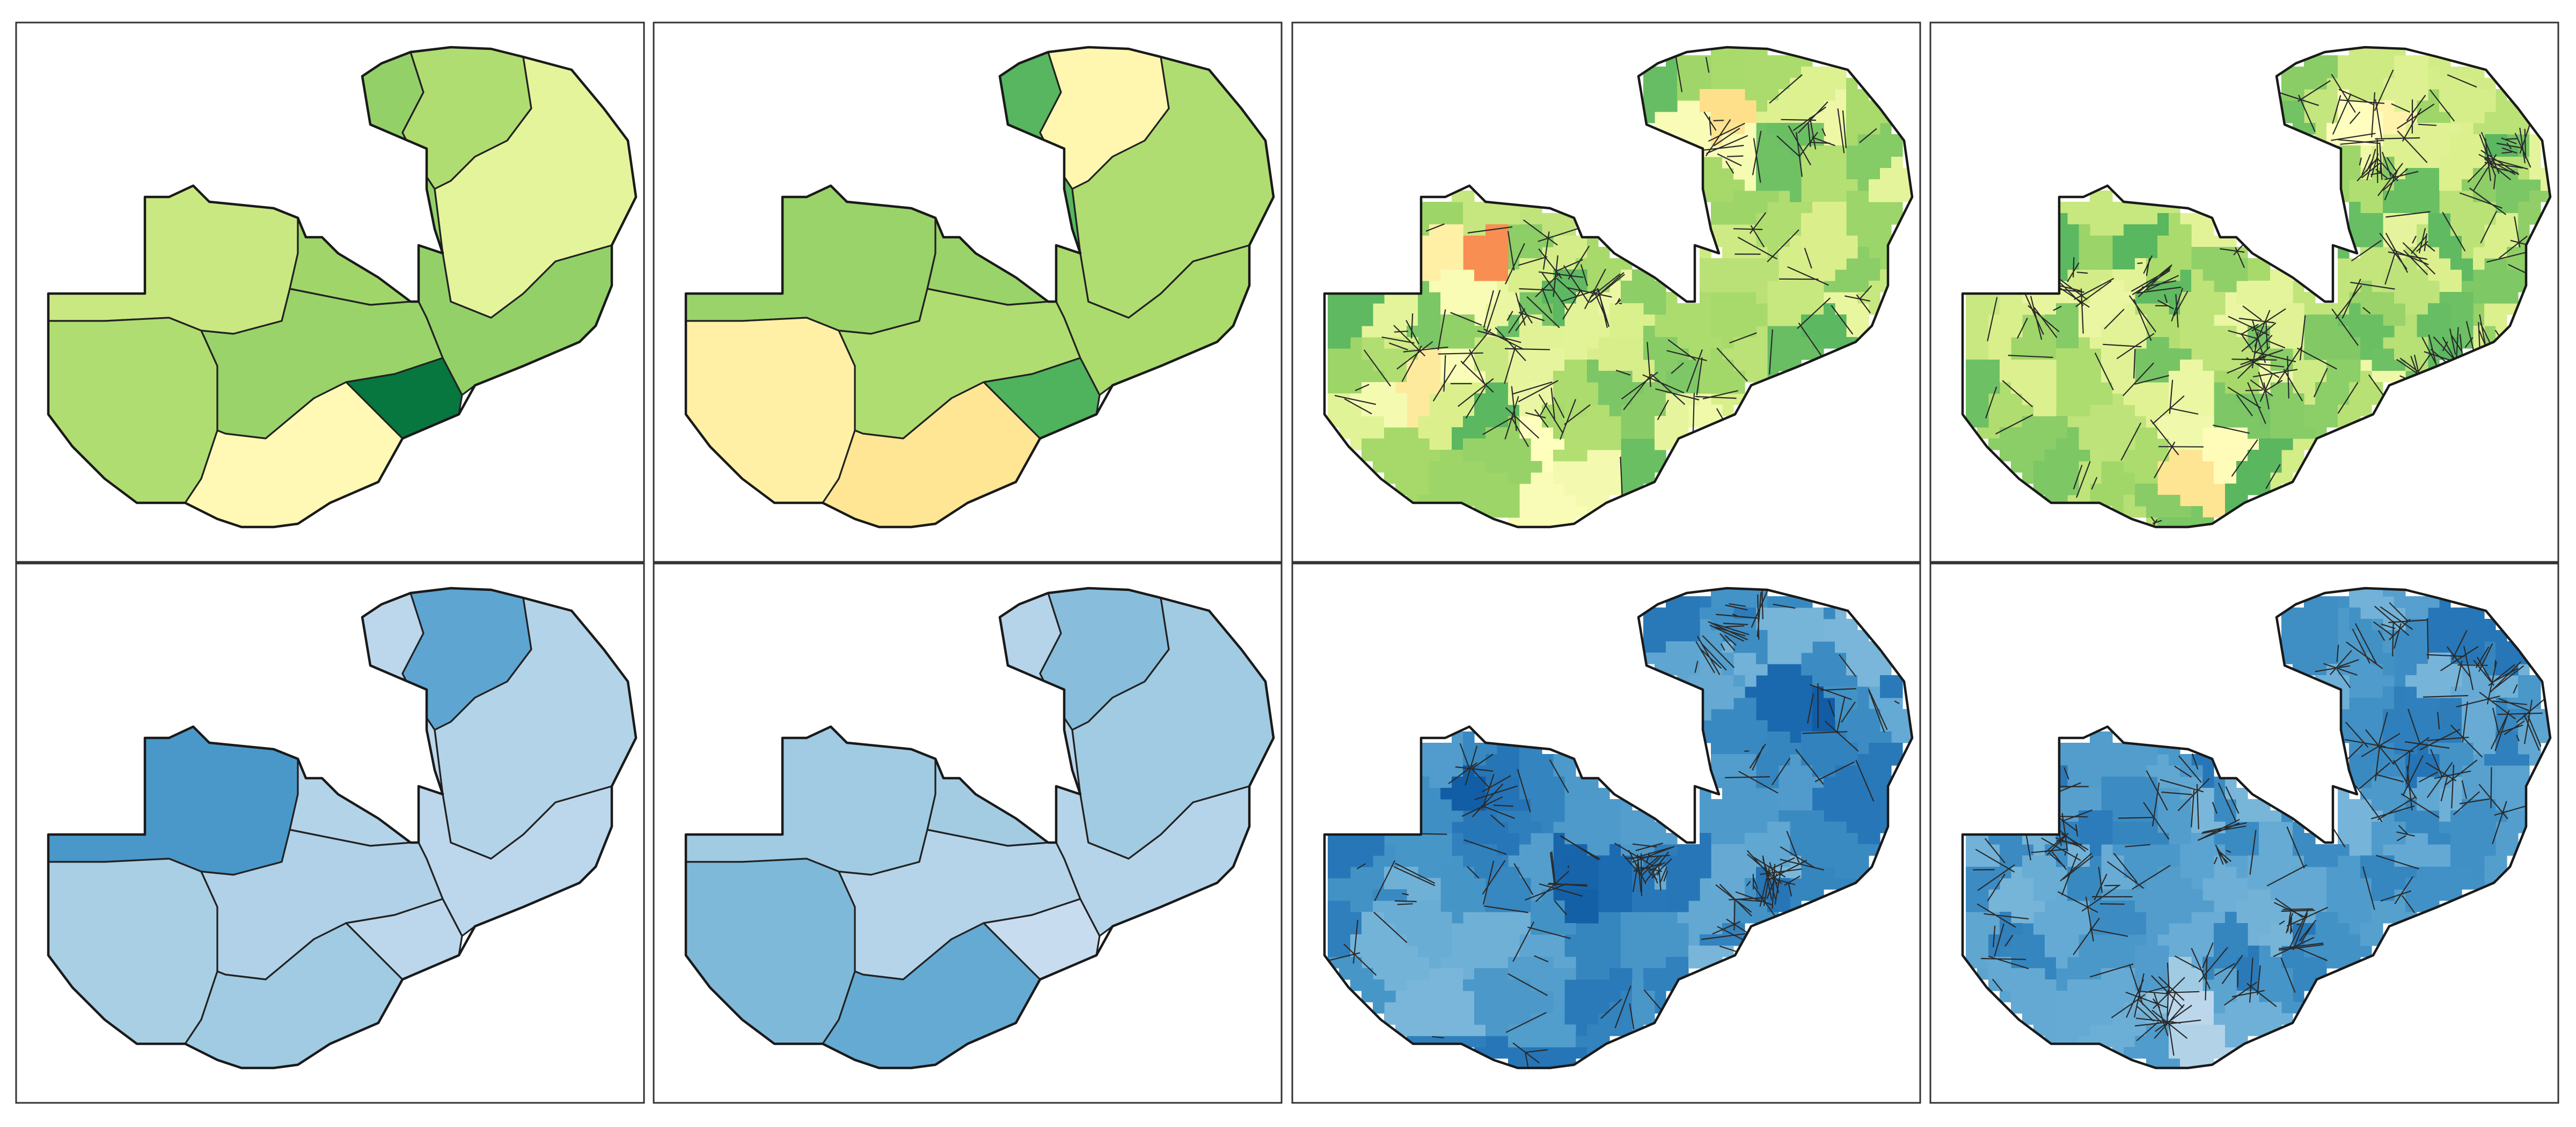 This screenshot has width=2576, height=1127. I want to click on country-outline, so click(342, 287).